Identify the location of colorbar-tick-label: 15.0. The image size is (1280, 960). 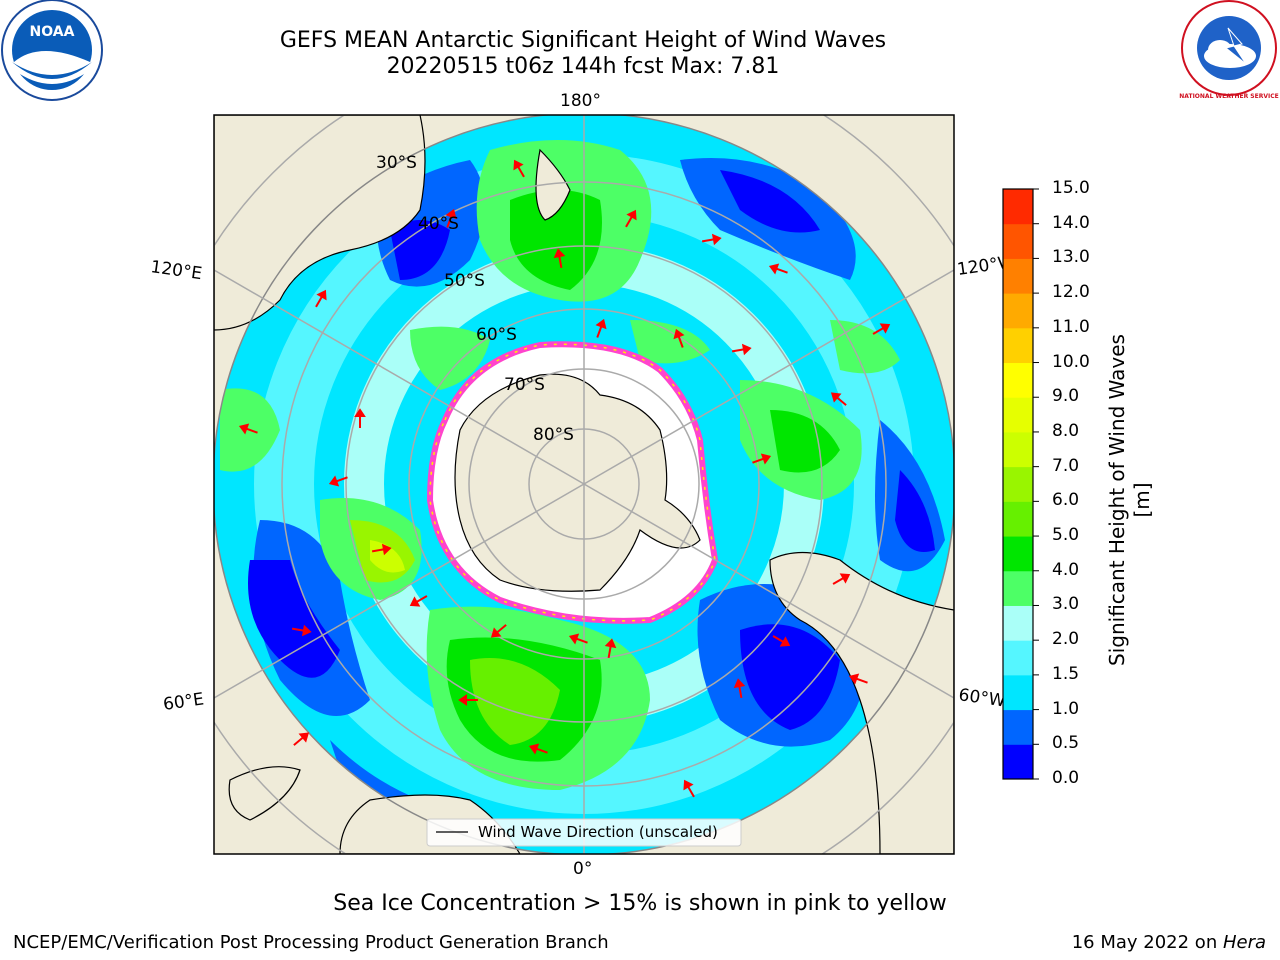
(1071, 188).